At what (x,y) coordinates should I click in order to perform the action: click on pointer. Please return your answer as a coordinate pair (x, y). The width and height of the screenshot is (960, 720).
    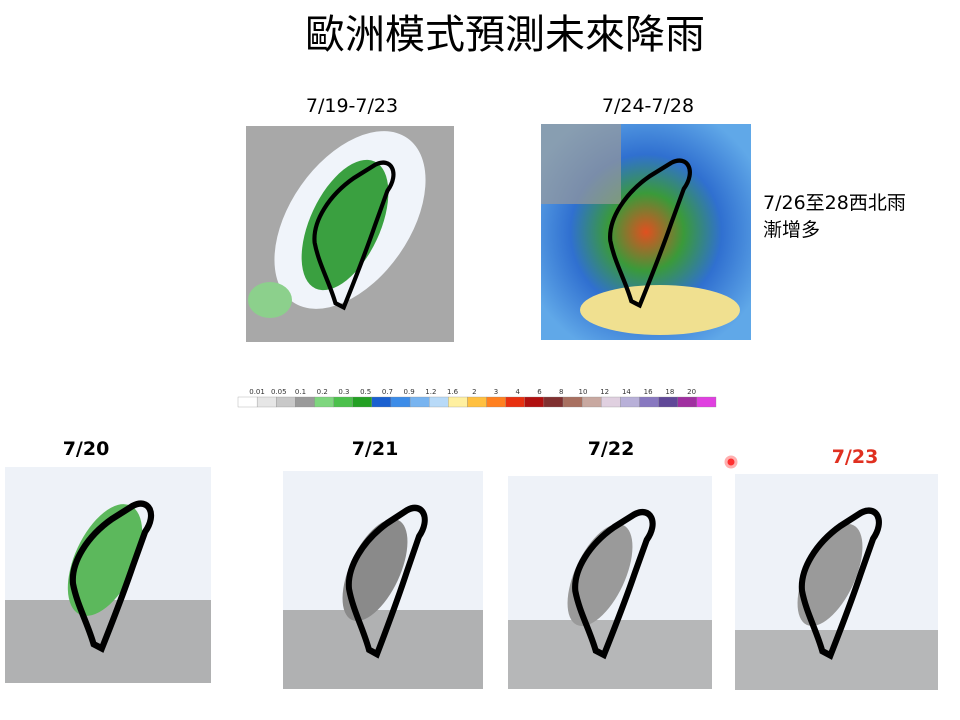
    Looking at the image, I should click on (731, 462).